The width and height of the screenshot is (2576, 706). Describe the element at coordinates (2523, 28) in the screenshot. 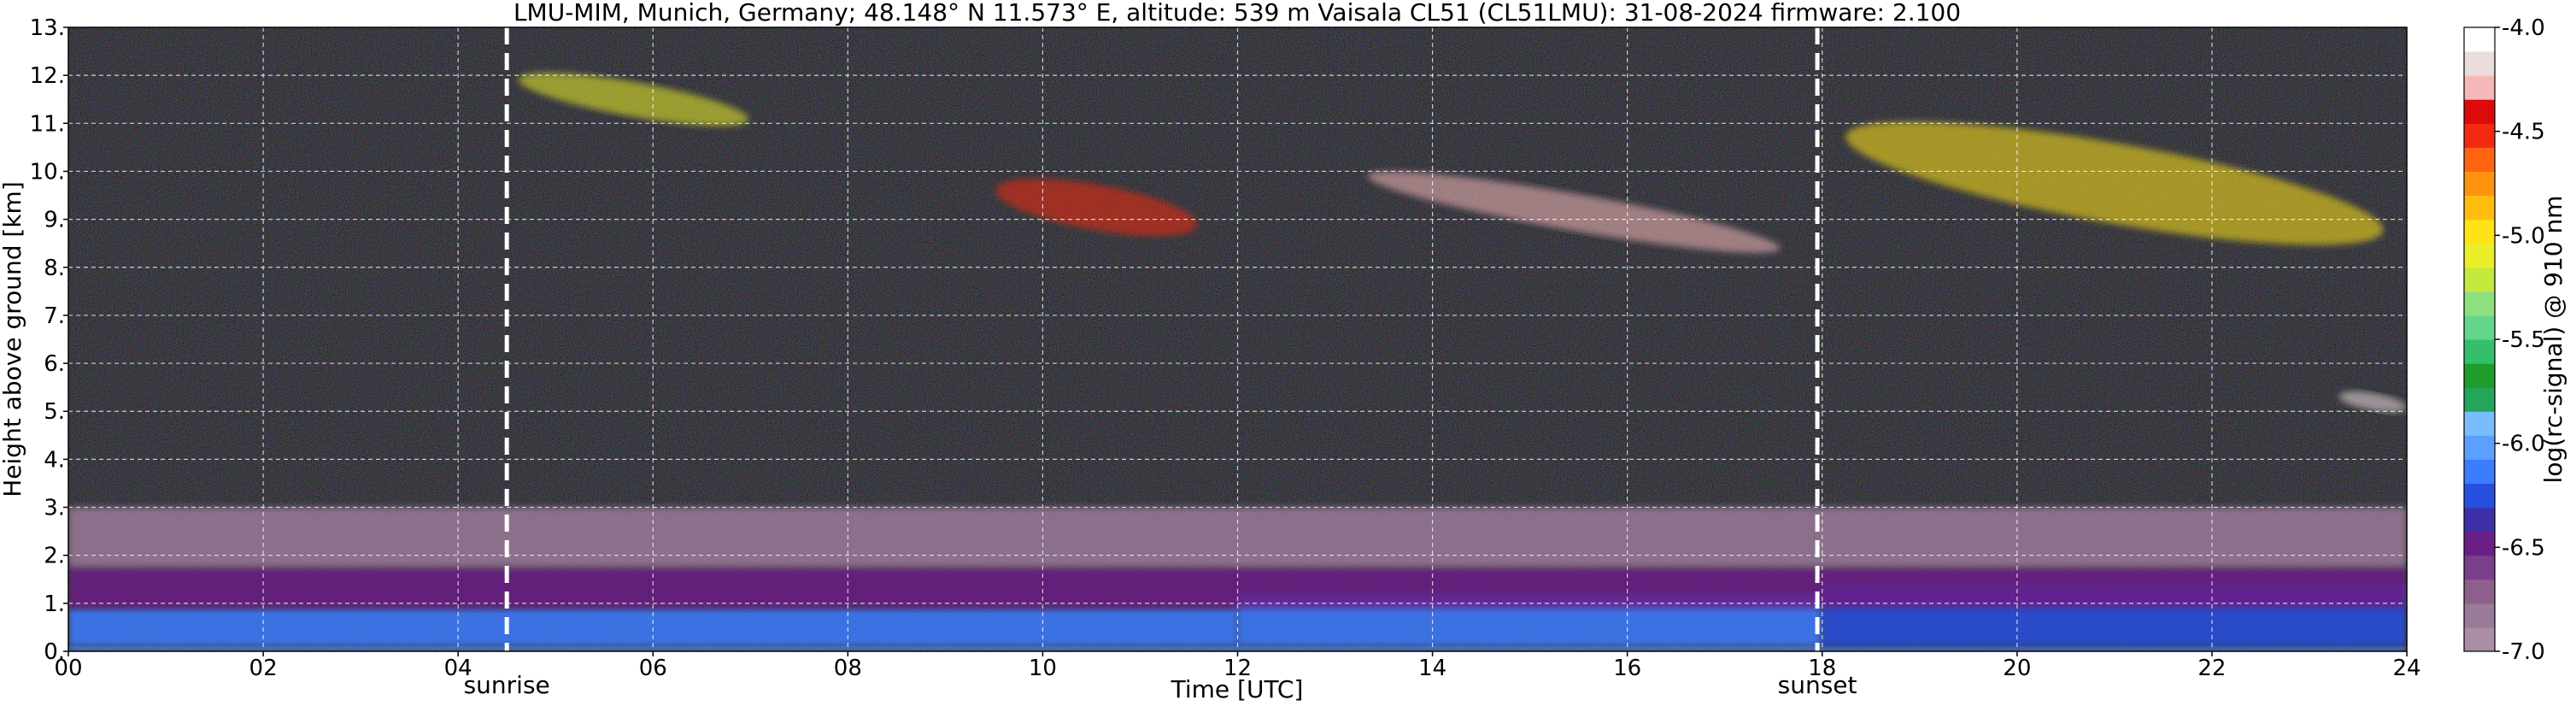

I see `colorbar-tick-label: -4.0` at that location.